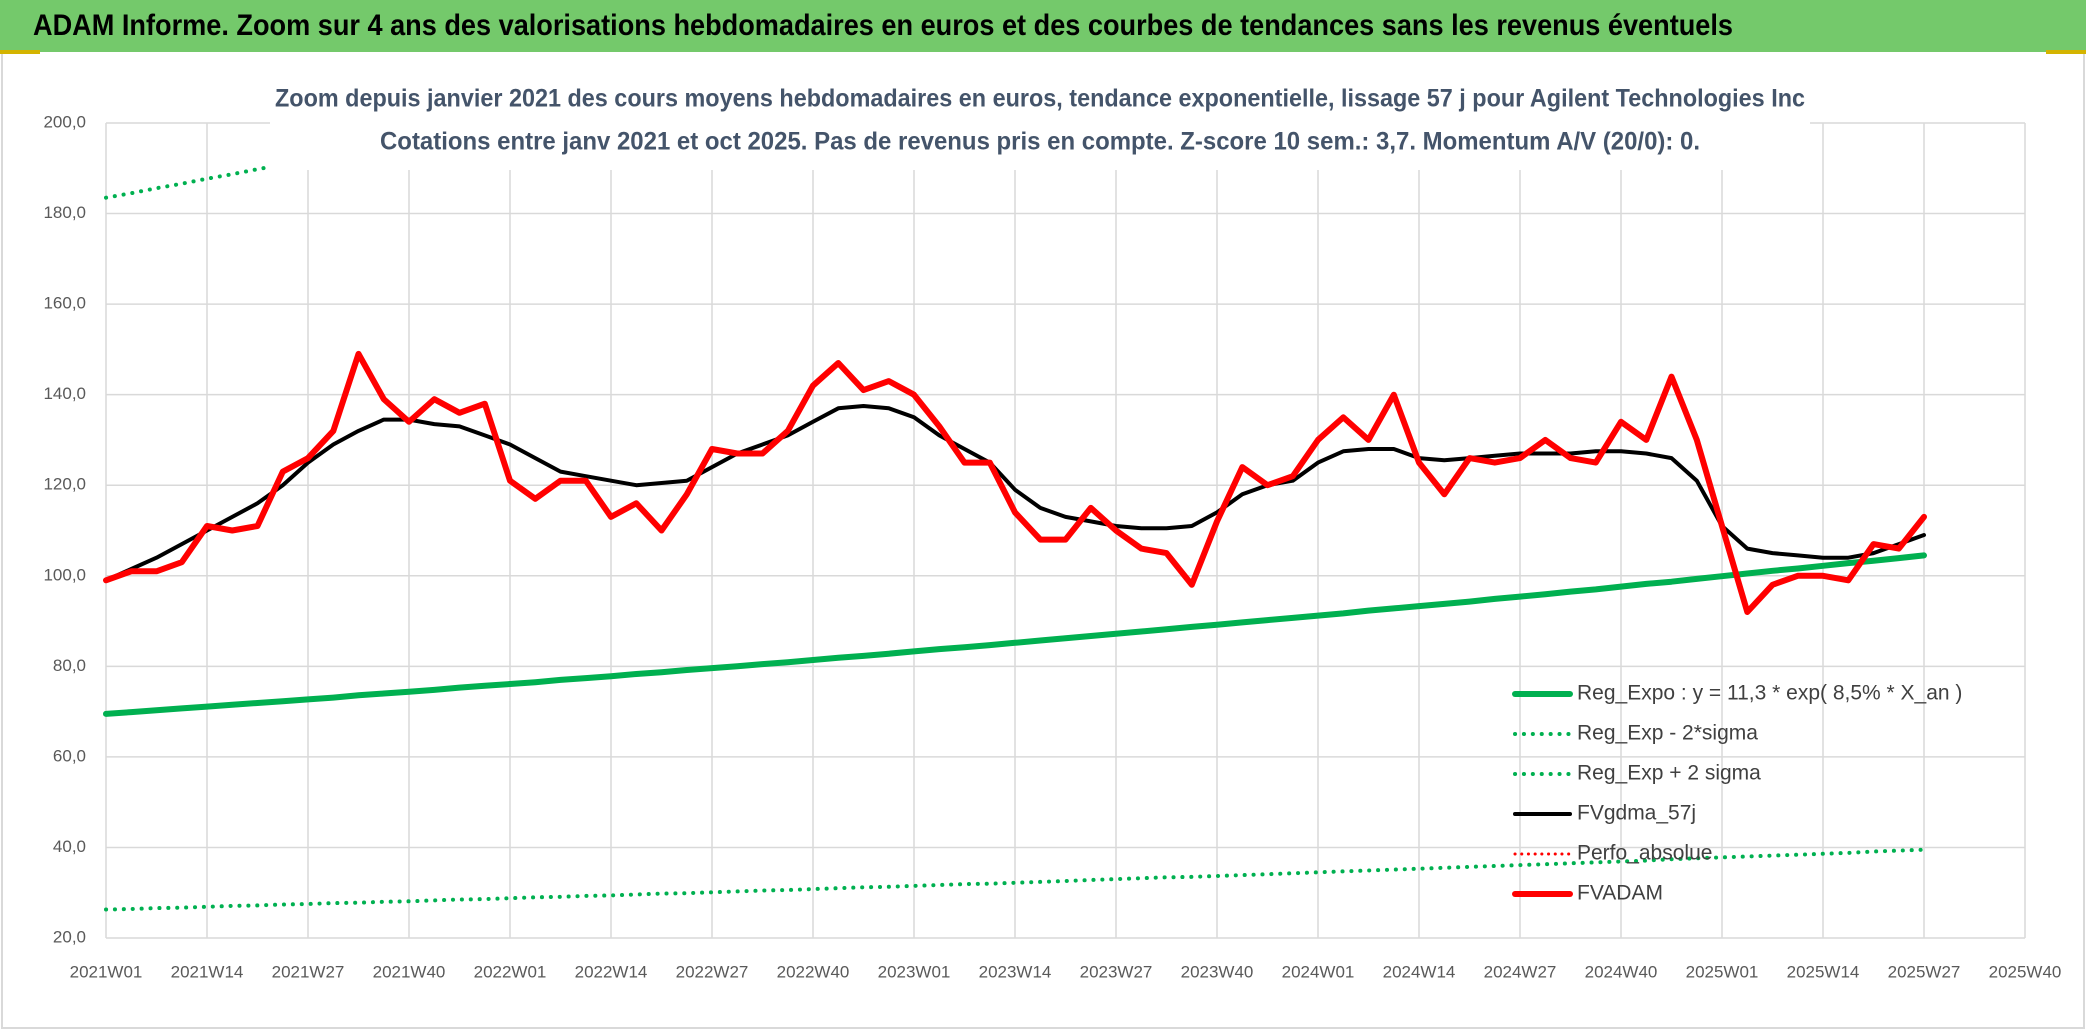  I want to click on x-tick-label: 2024W27, so click(1520, 971).